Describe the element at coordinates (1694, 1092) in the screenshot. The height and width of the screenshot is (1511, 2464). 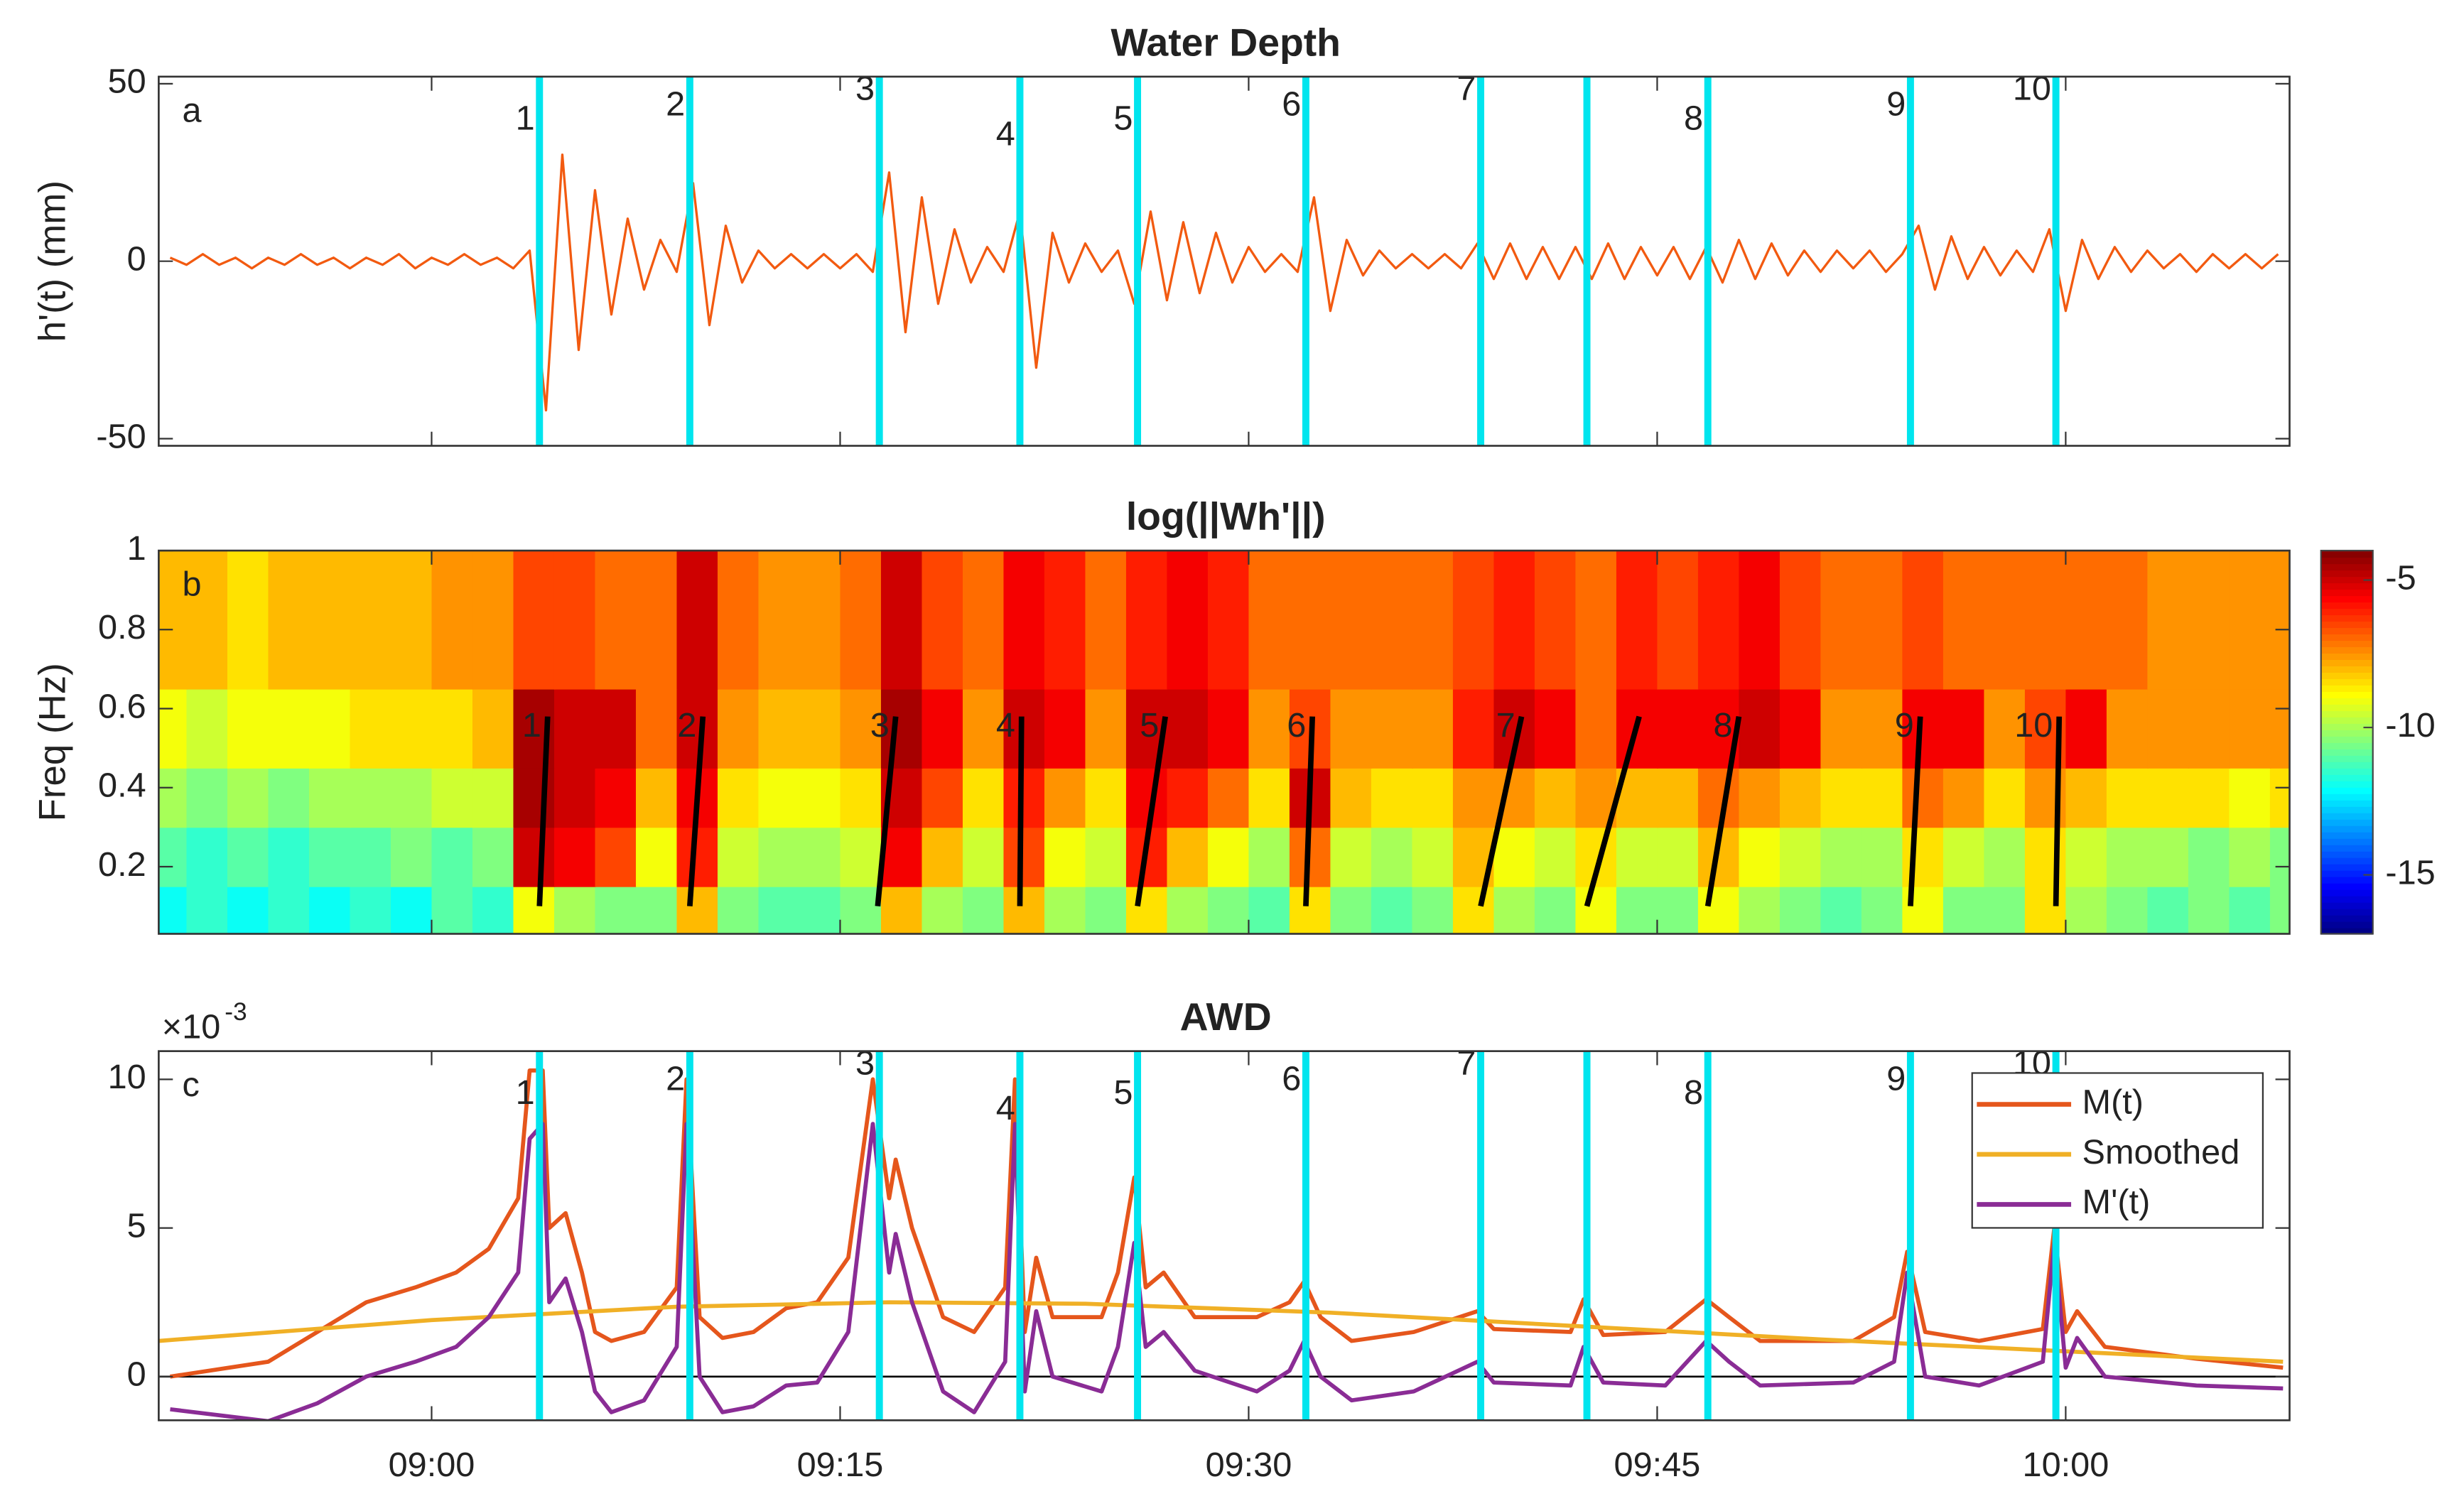
I see `event-label: 8` at that location.